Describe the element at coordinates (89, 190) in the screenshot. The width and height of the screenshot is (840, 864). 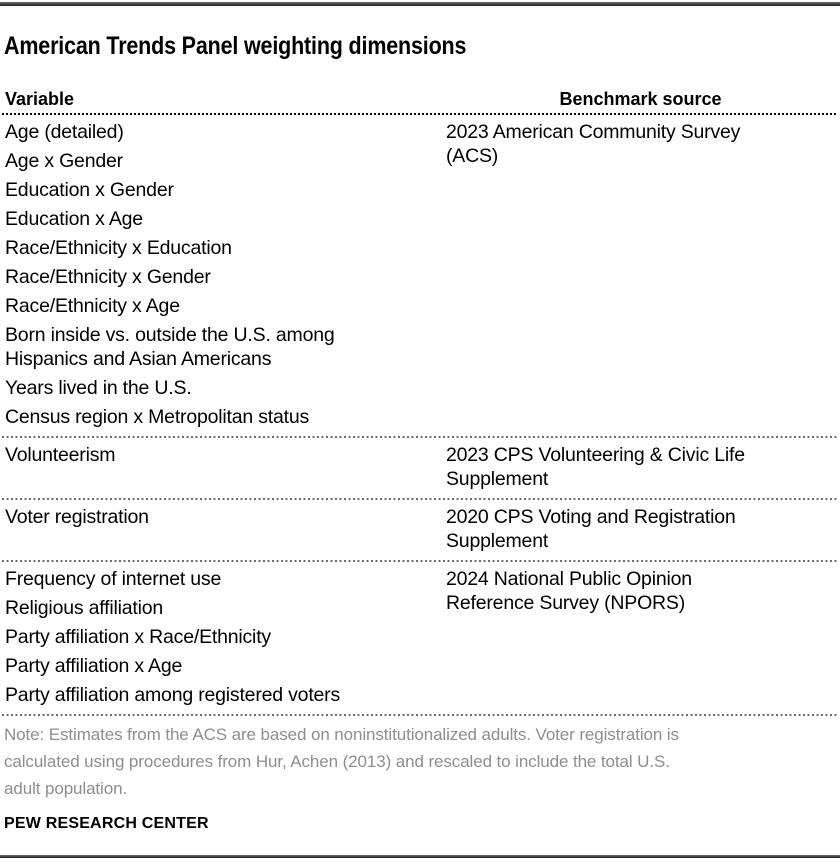
I see `variable-item: Education x Gender` at that location.